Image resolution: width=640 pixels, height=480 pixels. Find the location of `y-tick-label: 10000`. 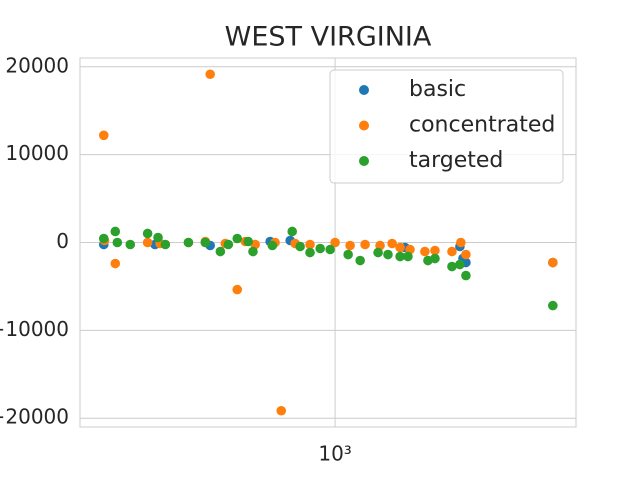

y-tick-label: 10000 is located at coordinates (37, 153).